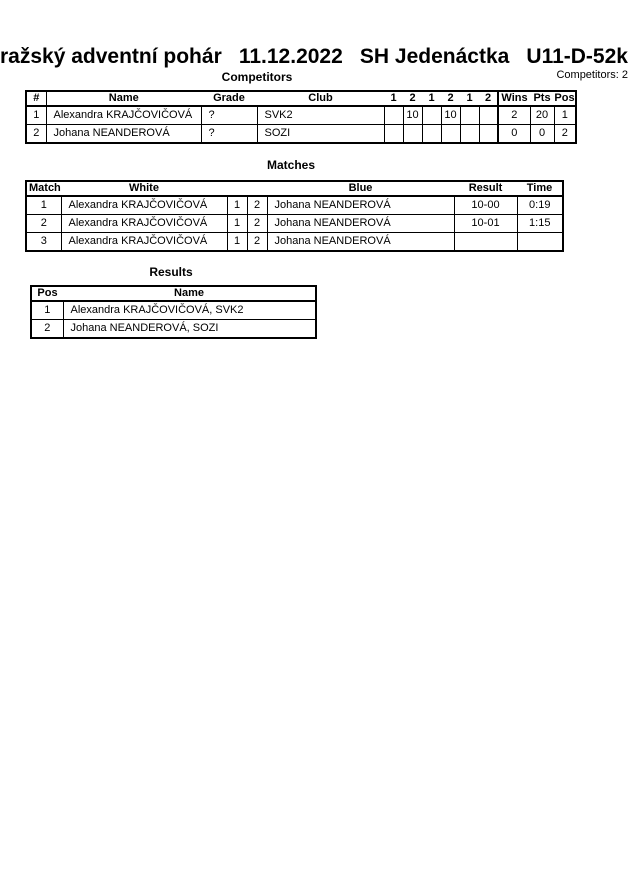  What do you see at coordinates (542, 115) in the screenshot?
I see `pts-cell: 20` at bounding box center [542, 115].